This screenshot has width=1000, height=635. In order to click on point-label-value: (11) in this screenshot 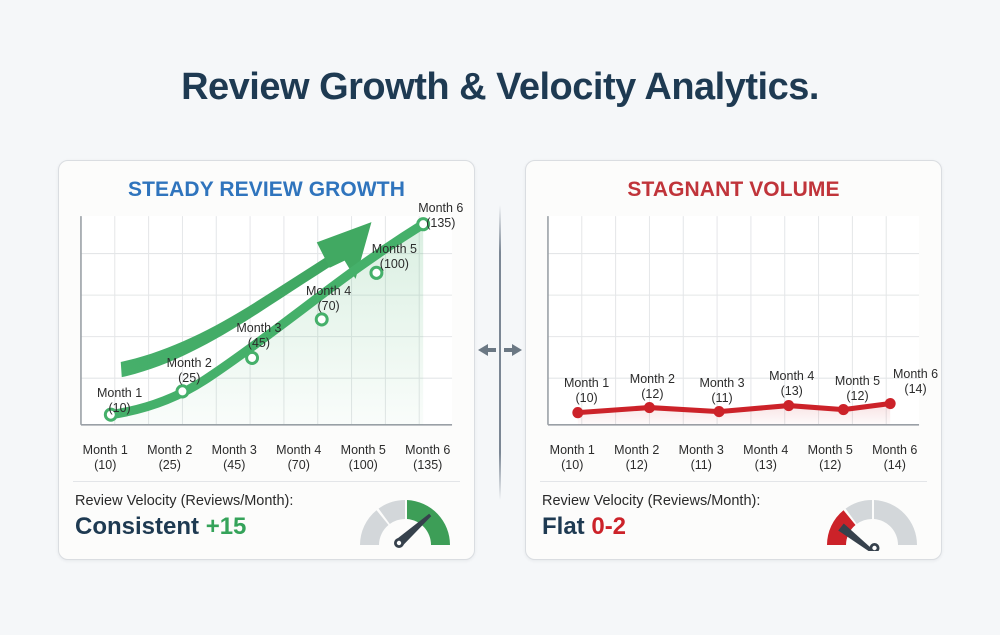, I will do `click(722, 398)`.